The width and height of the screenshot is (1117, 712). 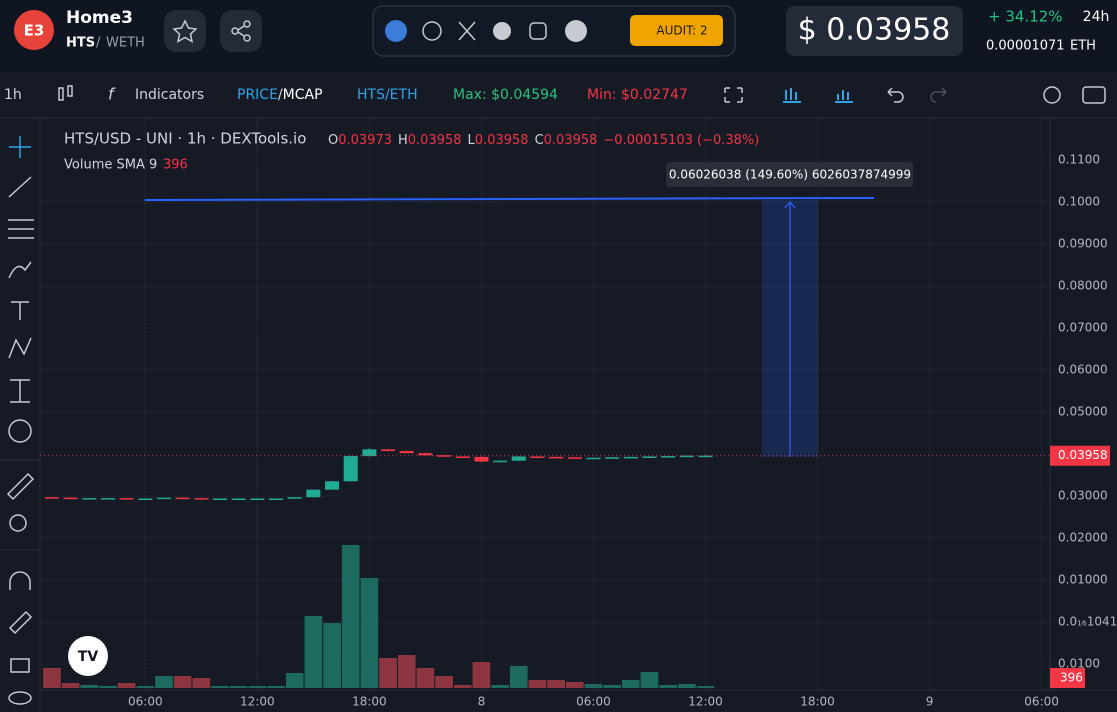 I want to click on volume-icon, so click(x=844, y=96).